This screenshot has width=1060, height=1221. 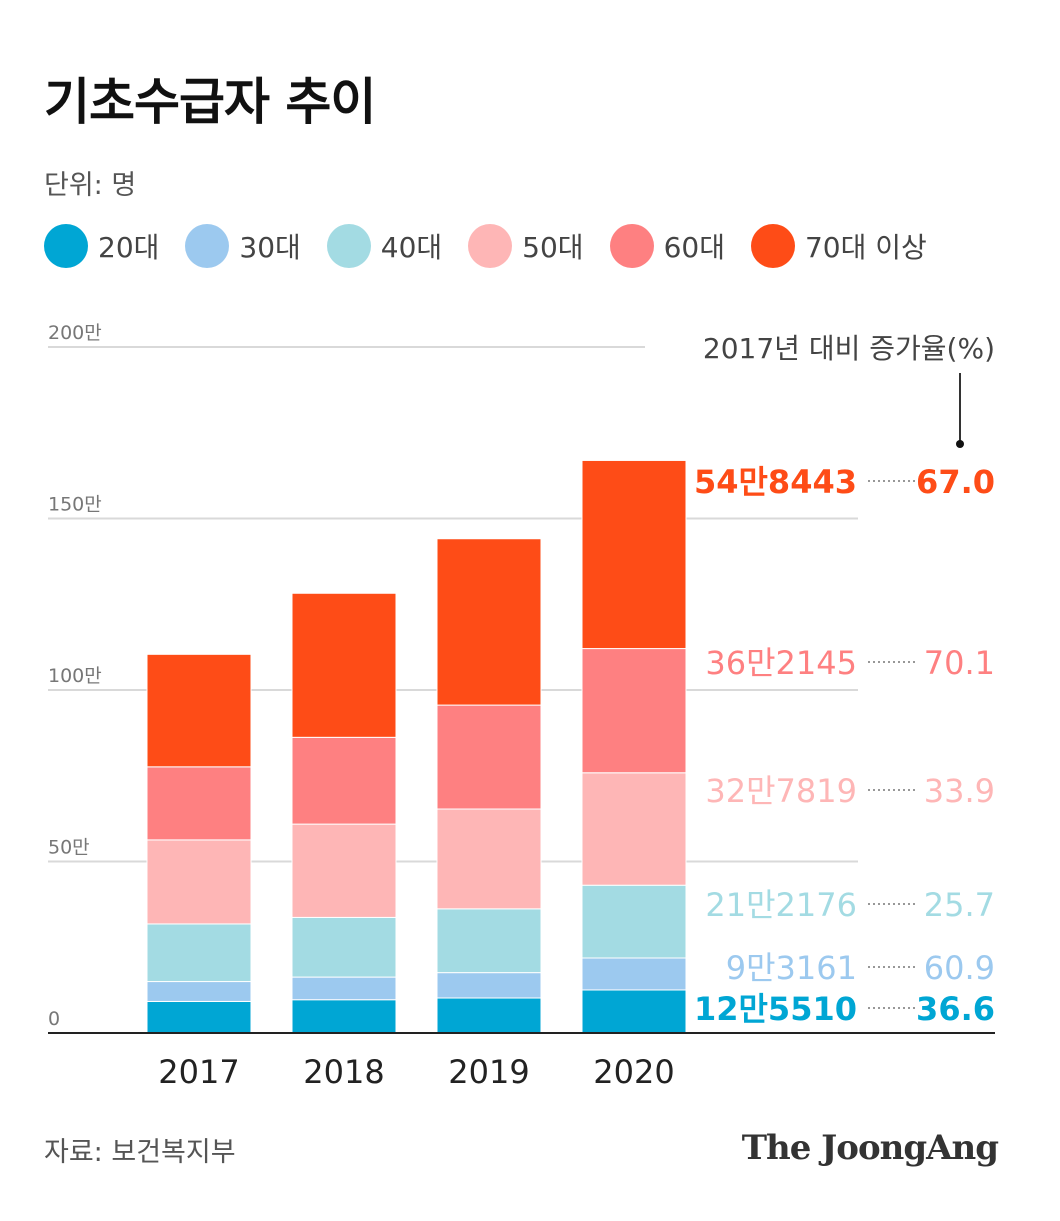 What do you see at coordinates (75, 333) in the screenshot?
I see `y-tick-label: 200만` at bounding box center [75, 333].